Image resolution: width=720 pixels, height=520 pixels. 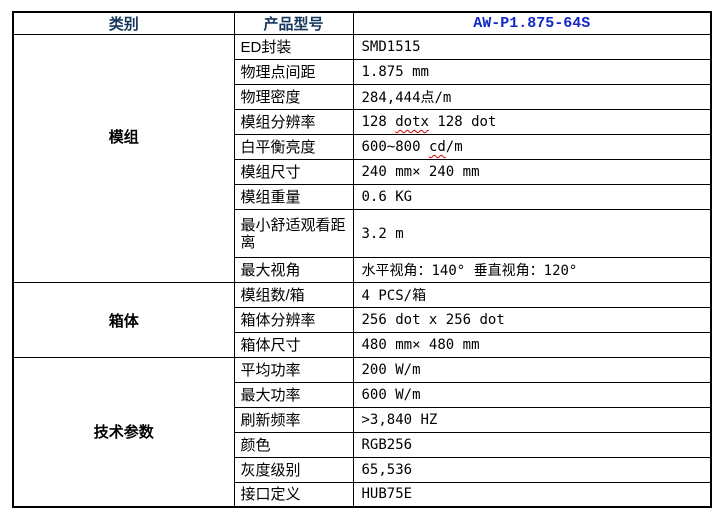 I want to click on spec-value-end: /m, so click(x=454, y=147).